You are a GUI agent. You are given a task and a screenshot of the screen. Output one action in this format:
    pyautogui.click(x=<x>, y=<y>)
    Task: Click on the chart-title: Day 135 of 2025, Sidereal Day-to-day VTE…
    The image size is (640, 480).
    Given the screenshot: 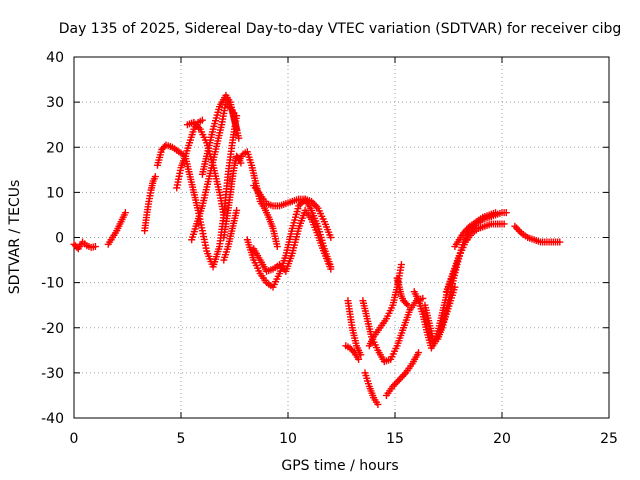 What is the action you would take?
    pyautogui.click(x=340, y=29)
    